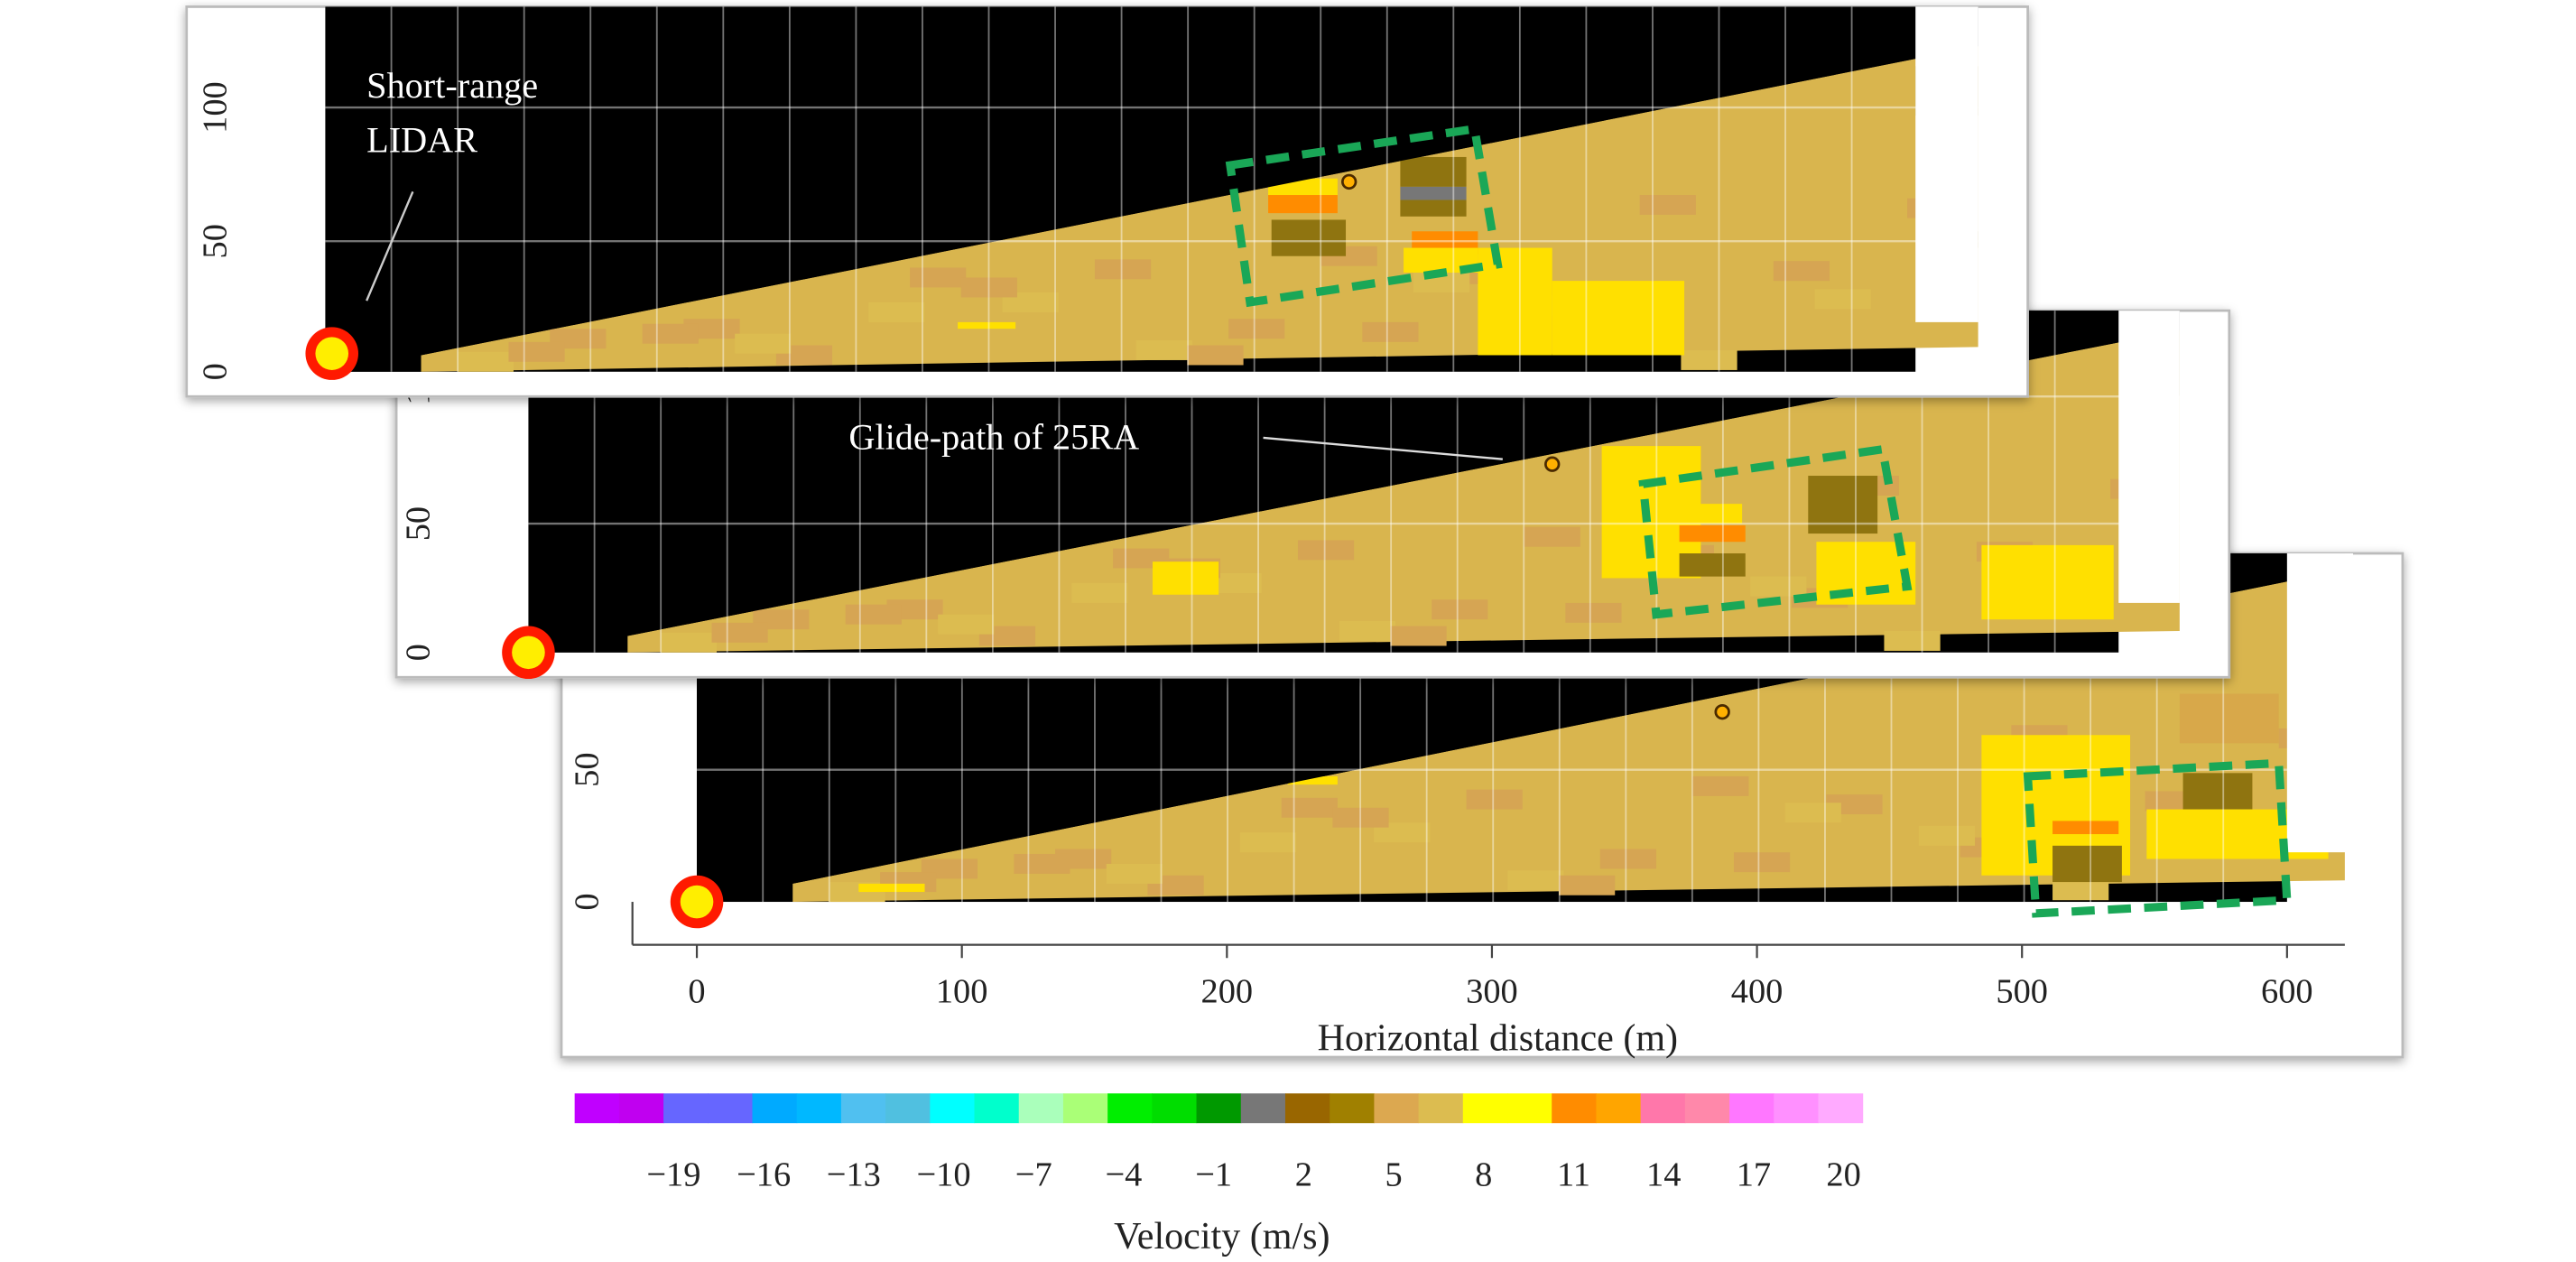  I want to click on glide-path-label: Glide-path of 25RA, so click(994, 437).